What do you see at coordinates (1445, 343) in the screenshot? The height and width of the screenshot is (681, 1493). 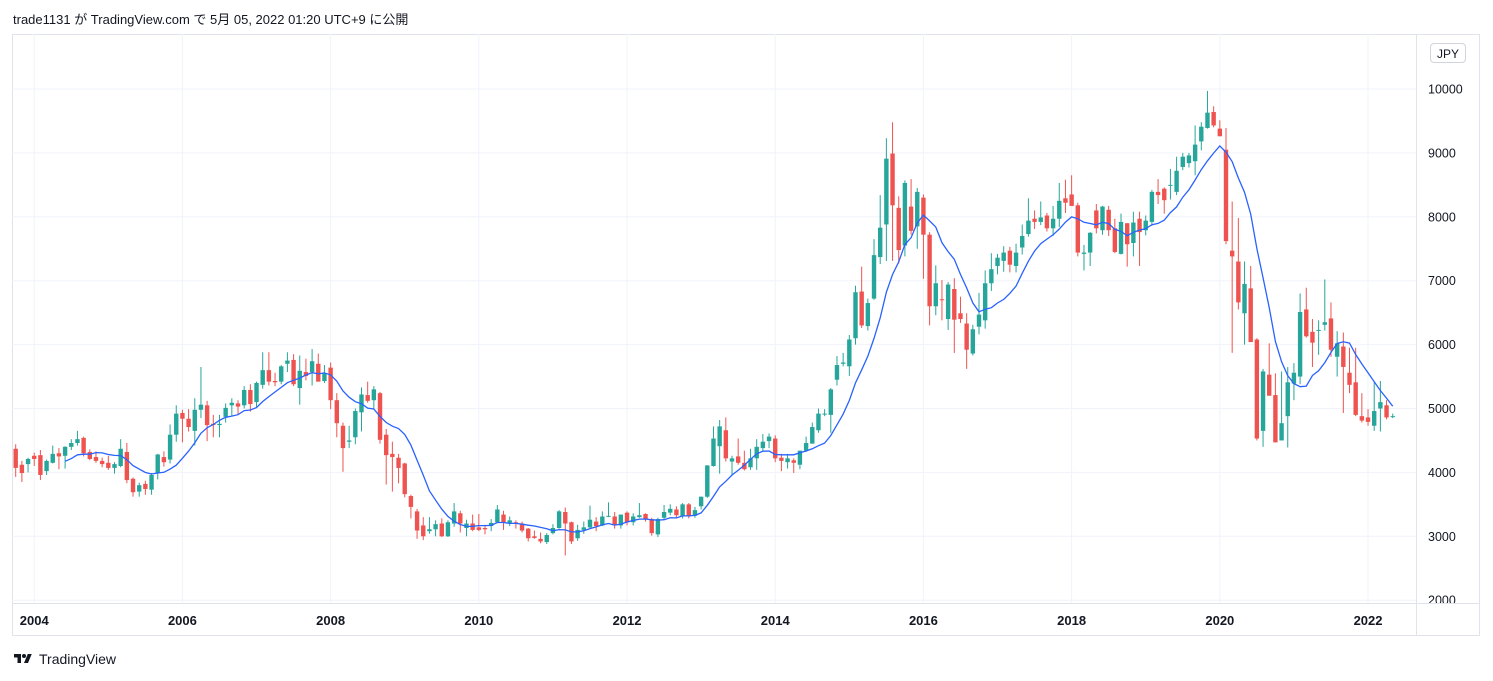 I see `price-axis: 10000 9000 8000 7000 6000 5000 4000 3000 2000` at bounding box center [1445, 343].